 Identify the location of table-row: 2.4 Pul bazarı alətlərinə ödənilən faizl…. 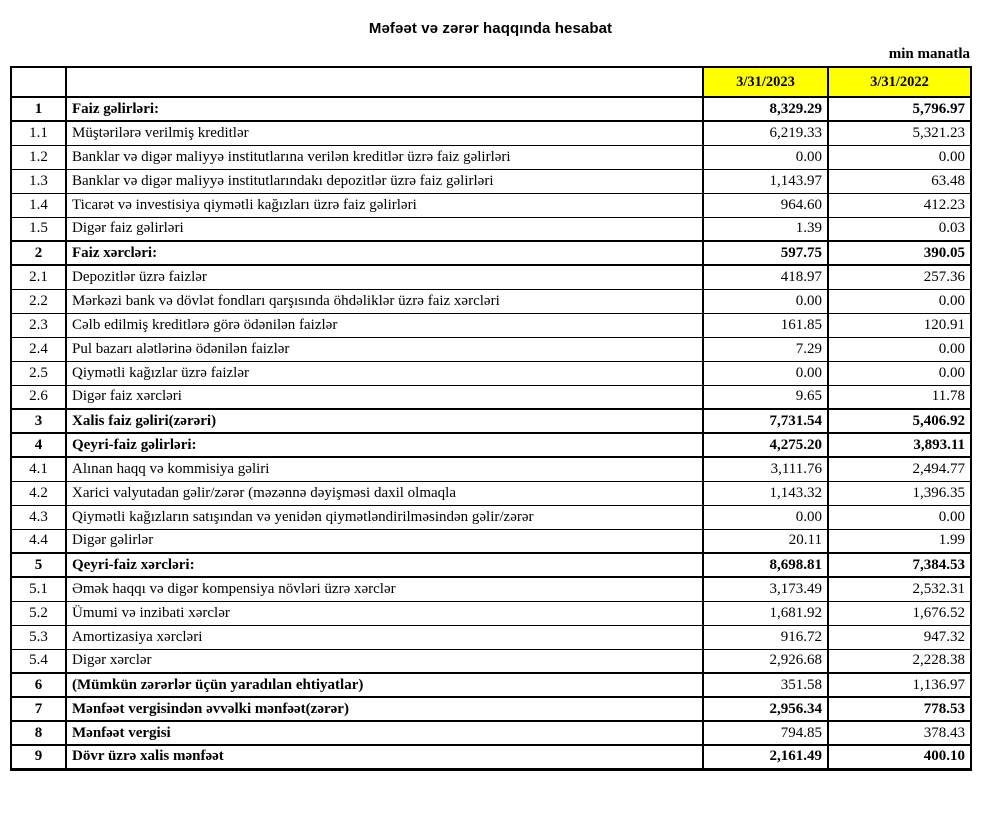
(491, 349).